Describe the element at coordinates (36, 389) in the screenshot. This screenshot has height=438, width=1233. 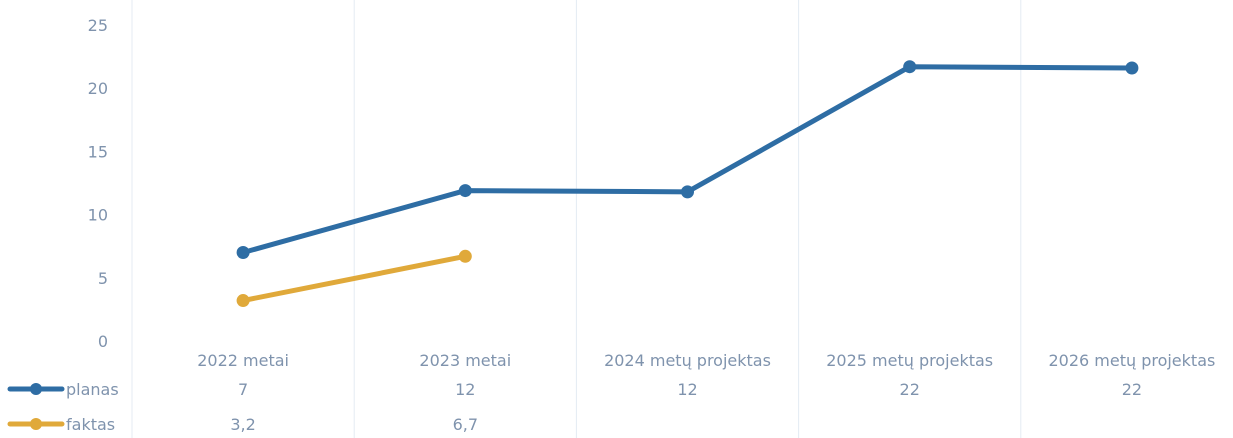
I see `legend-key-marker-planas` at that location.